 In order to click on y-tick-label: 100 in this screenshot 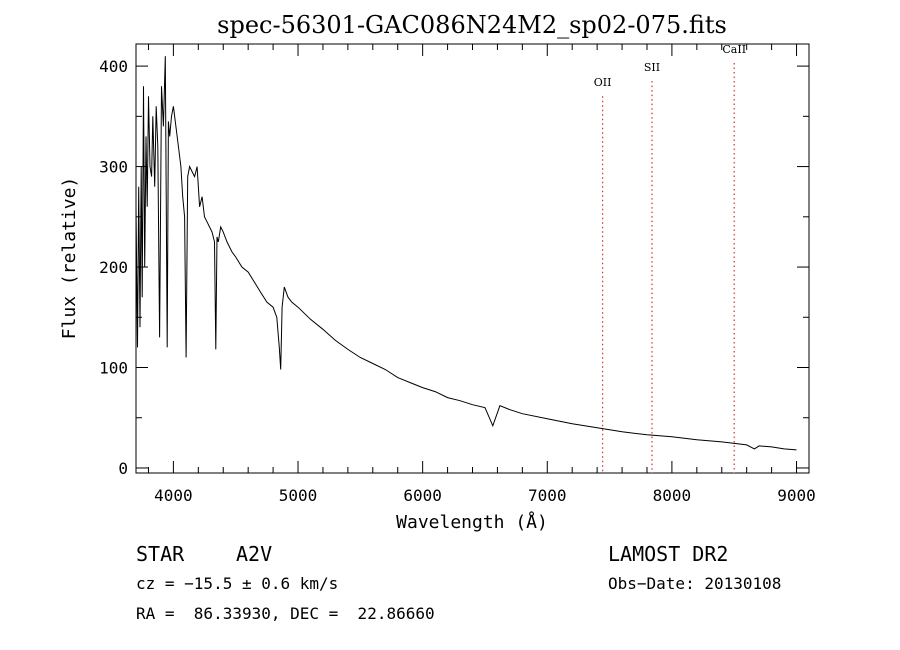, I will do `click(113, 368)`.